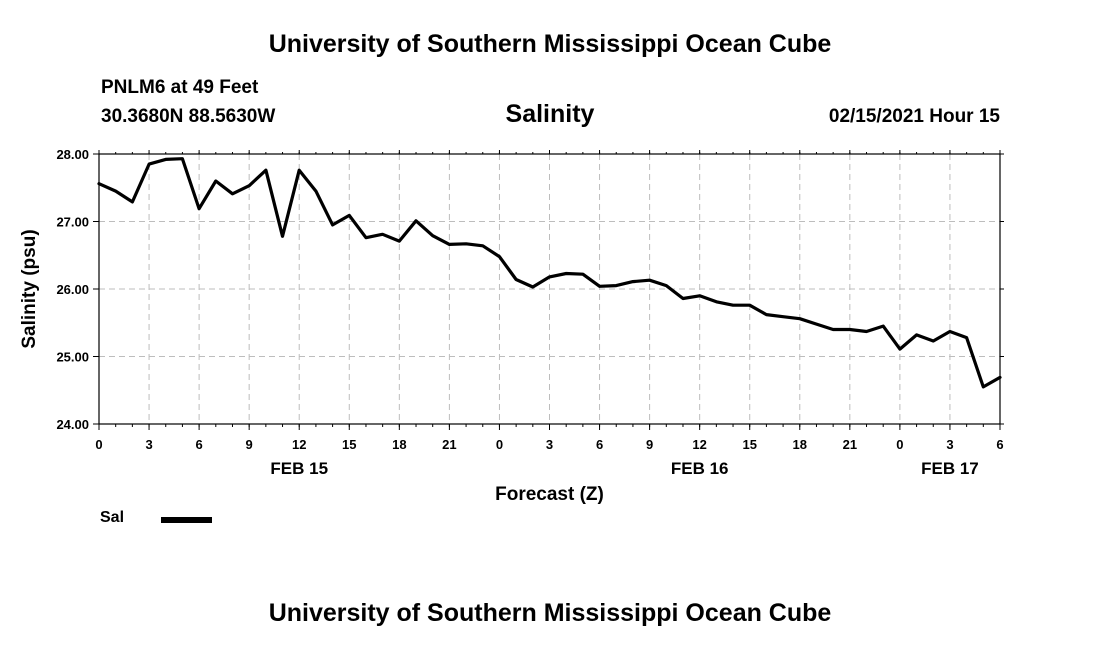 This screenshot has height=650, width=1100. I want to click on y-tick-label: 24.00, so click(72, 424).